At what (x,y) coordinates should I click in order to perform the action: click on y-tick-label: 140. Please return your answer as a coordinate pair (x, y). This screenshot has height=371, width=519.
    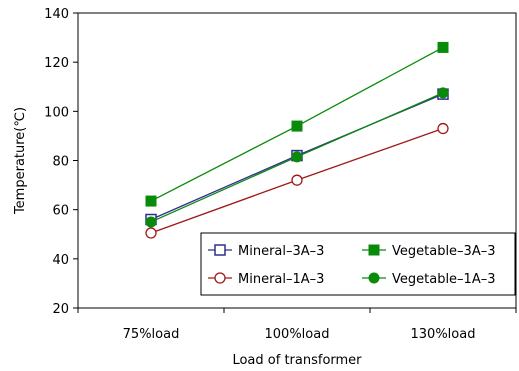
    Looking at the image, I should click on (56, 14).